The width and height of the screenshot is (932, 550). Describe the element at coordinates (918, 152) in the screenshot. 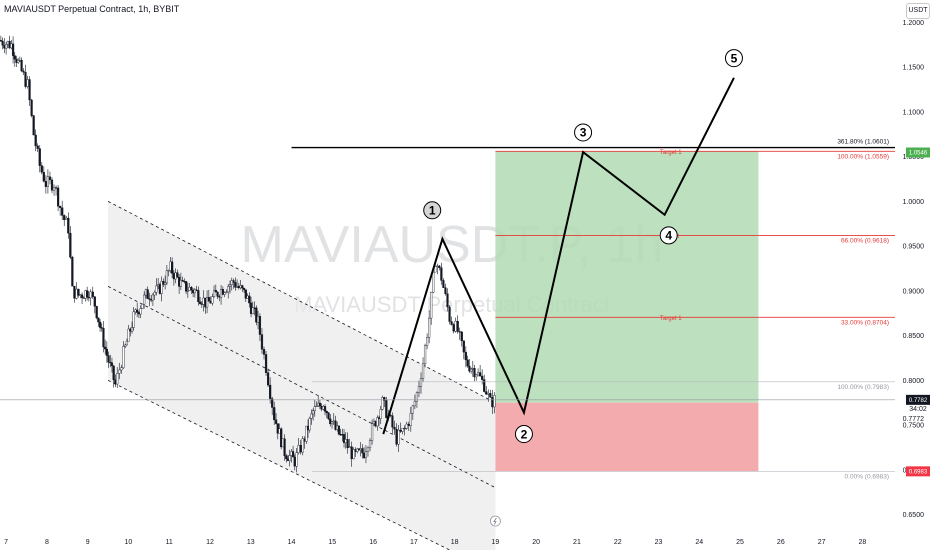

I see `target-price-tag: 1.0546` at that location.